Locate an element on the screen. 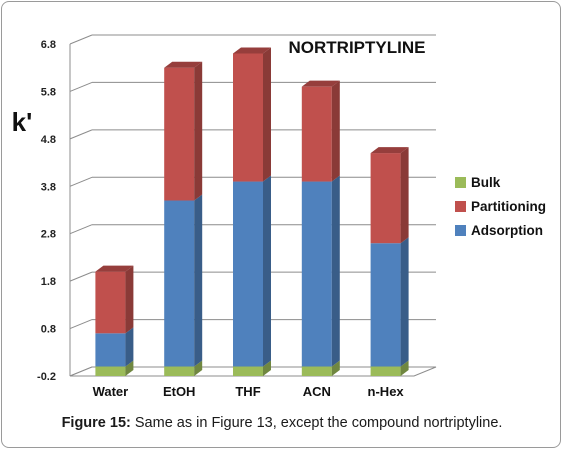 This screenshot has width=564, height=451. y-tick-label: 5.8 is located at coordinates (48, 92).